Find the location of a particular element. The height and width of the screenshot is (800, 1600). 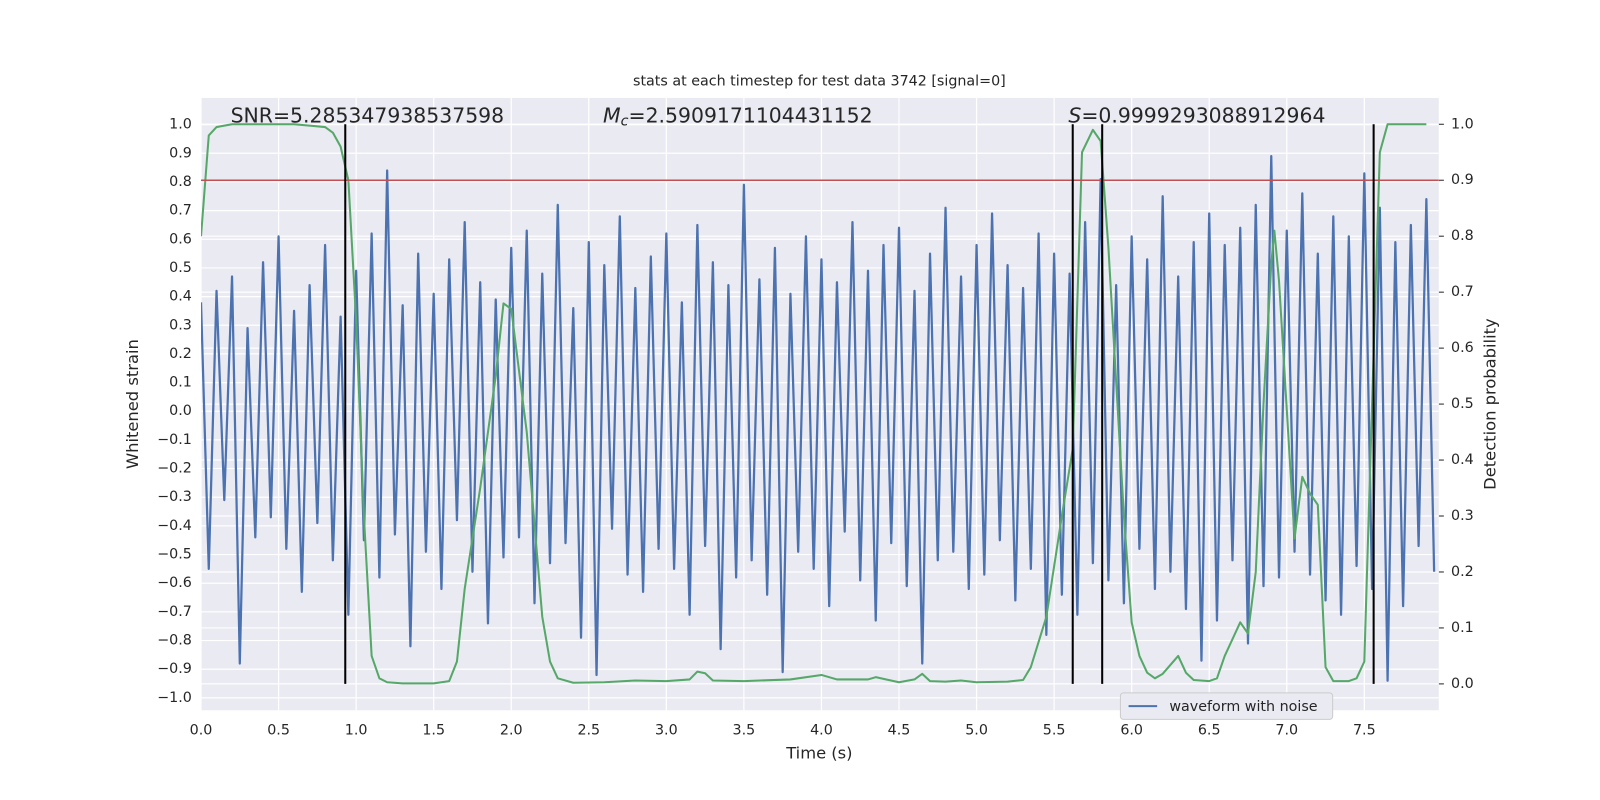

y2-tick-label: 0.7 is located at coordinates (1462, 292).